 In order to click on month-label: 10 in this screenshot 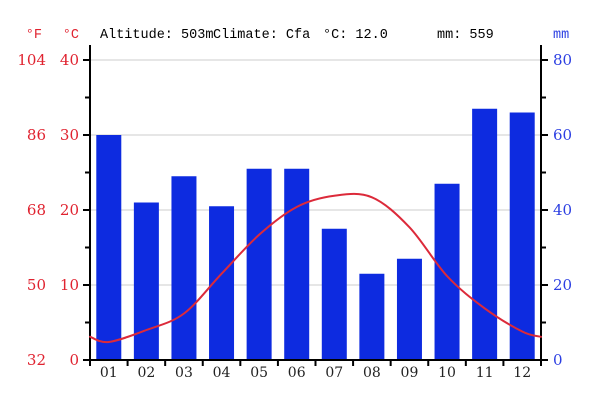, I will do `click(447, 373)`.